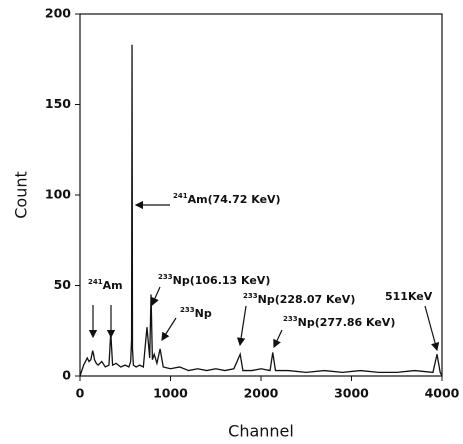 The width and height of the screenshot is (463, 444). What do you see at coordinates (113, 285) in the screenshot?
I see `annotation-text: Am` at bounding box center [113, 285].